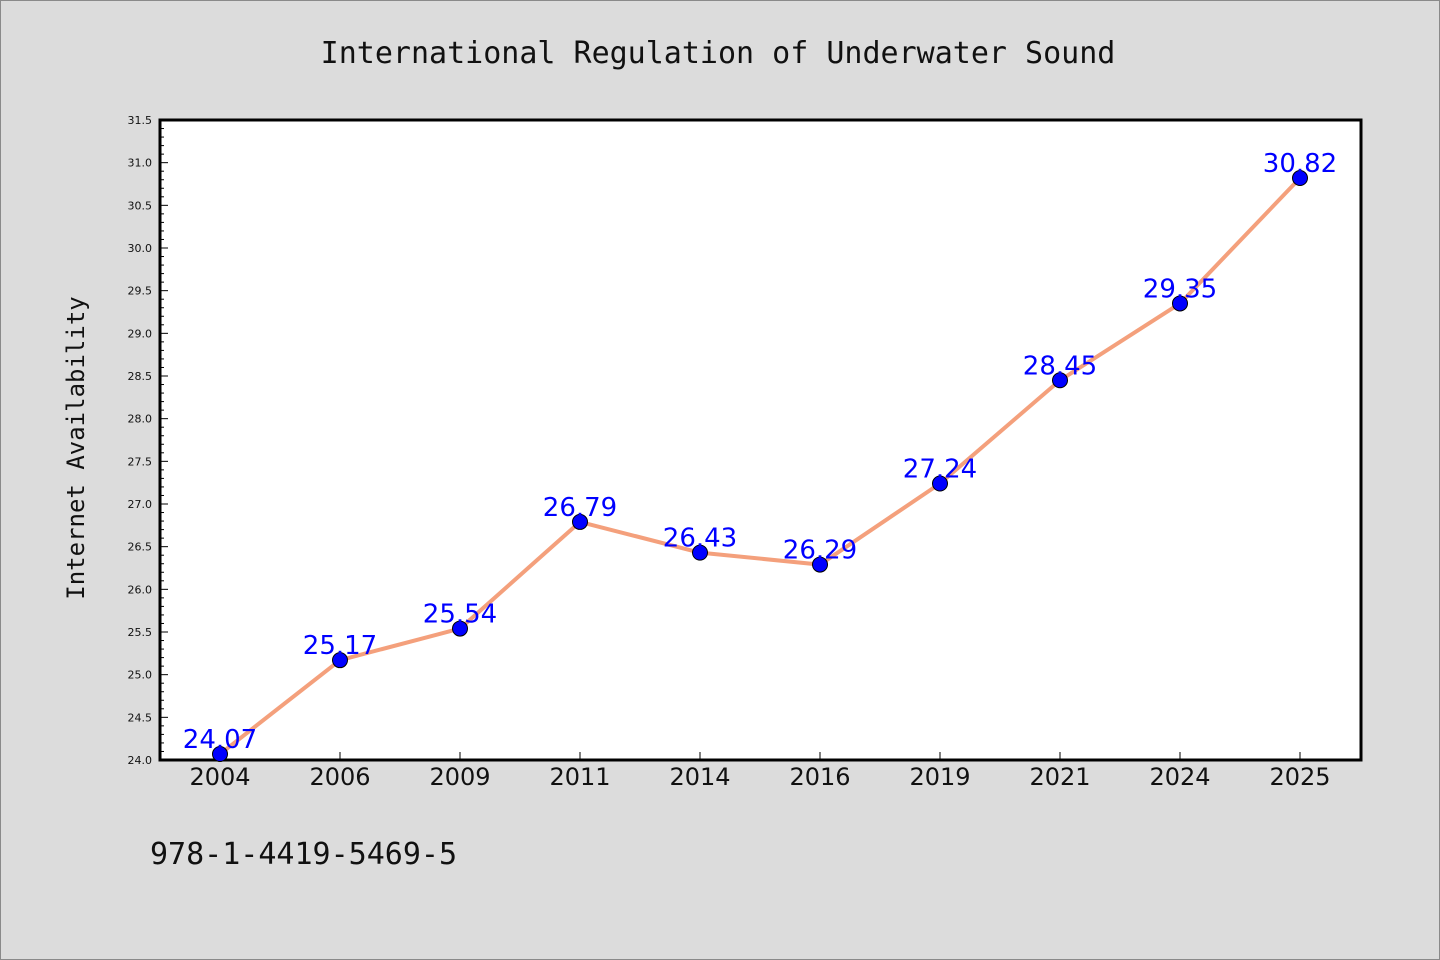 The height and width of the screenshot is (960, 1440). What do you see at coordinates (1060, 366) in the screenshot?
I see `data-point-label: 28.45` at bounding box center [1060, 366].